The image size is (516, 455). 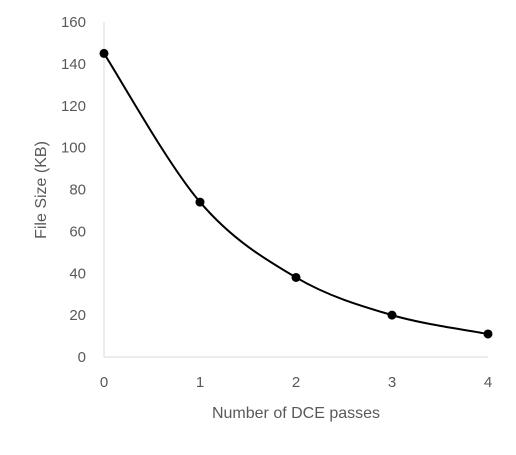 What do you see at coordinates (77, 273) in the screenshot?
I see `y-tick-label: 40` at bounding box center [77, 273].